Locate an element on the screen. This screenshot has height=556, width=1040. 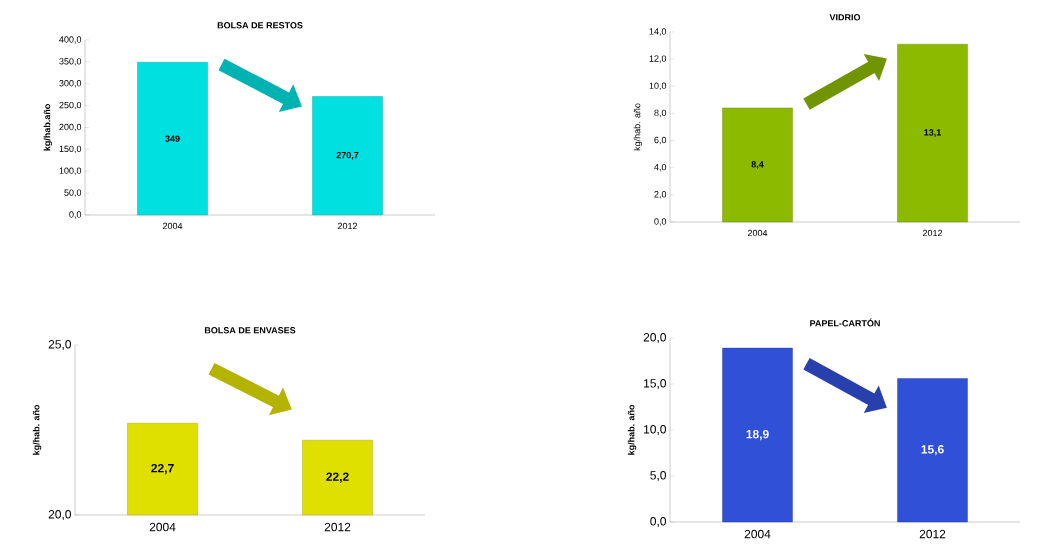
data-label: 22,7 is located at coordinates (162, 469).